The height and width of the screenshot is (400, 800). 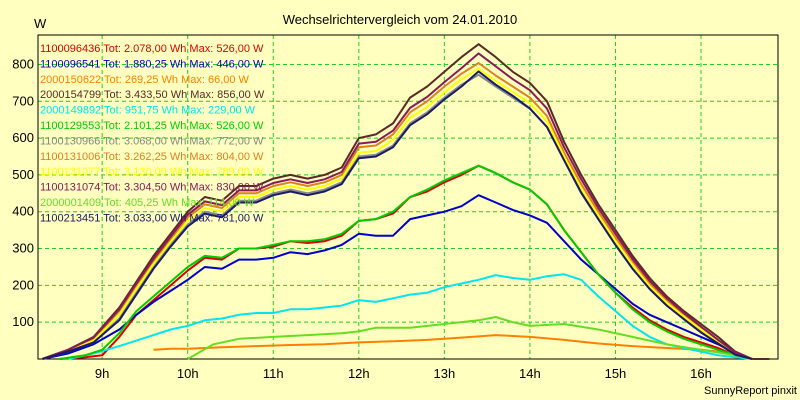 What do you see at coordinates (750, 391) in the screenshot?
I see `footer-credit: SunnyReport pinxit` at bounding box center [750, 391].